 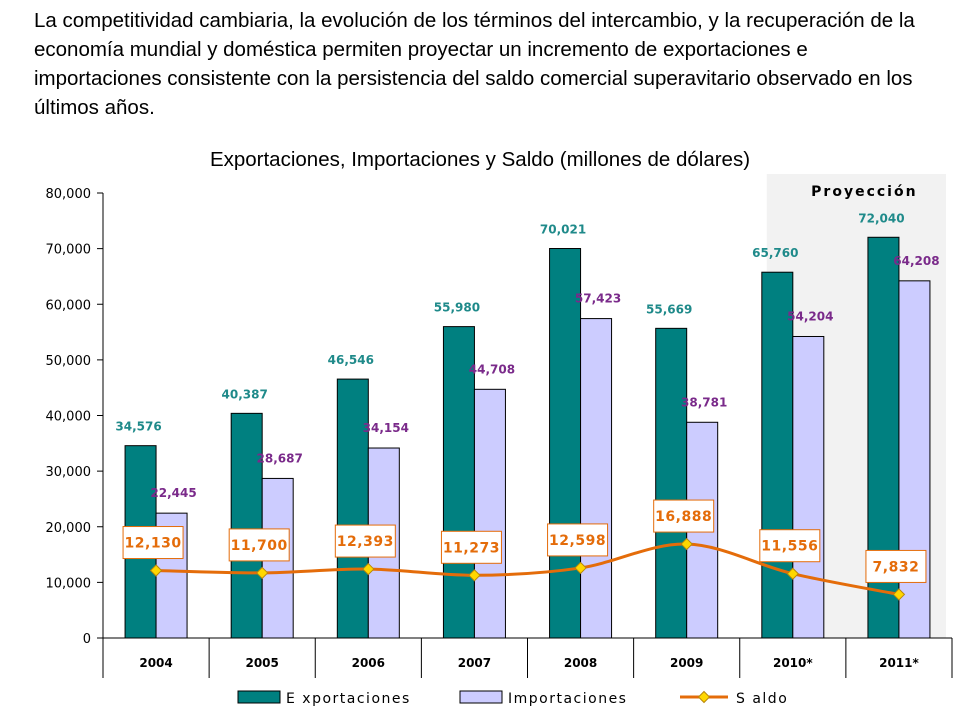 I want to click on saldo-line-path, so click(x=528, y=569).